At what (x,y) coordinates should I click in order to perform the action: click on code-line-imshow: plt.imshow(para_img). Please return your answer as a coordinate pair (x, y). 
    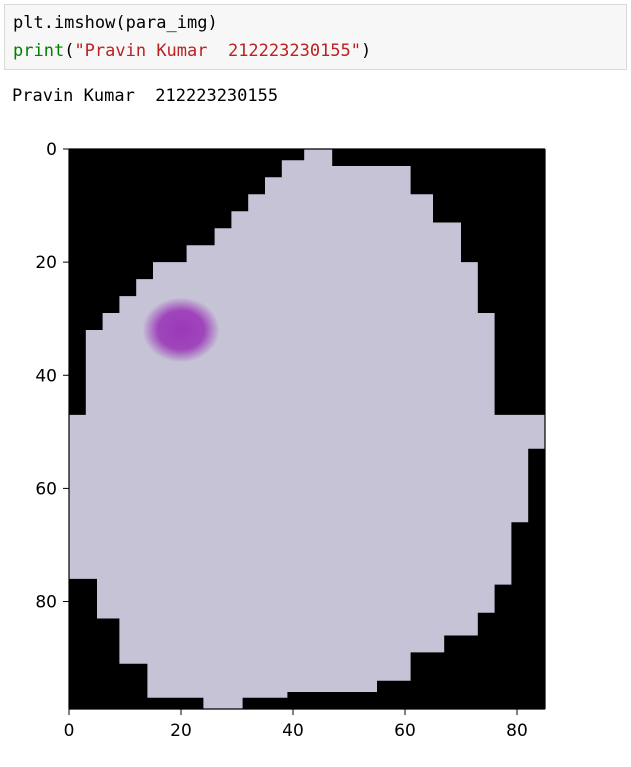
    Looking at the image, I should click on (115, 23).